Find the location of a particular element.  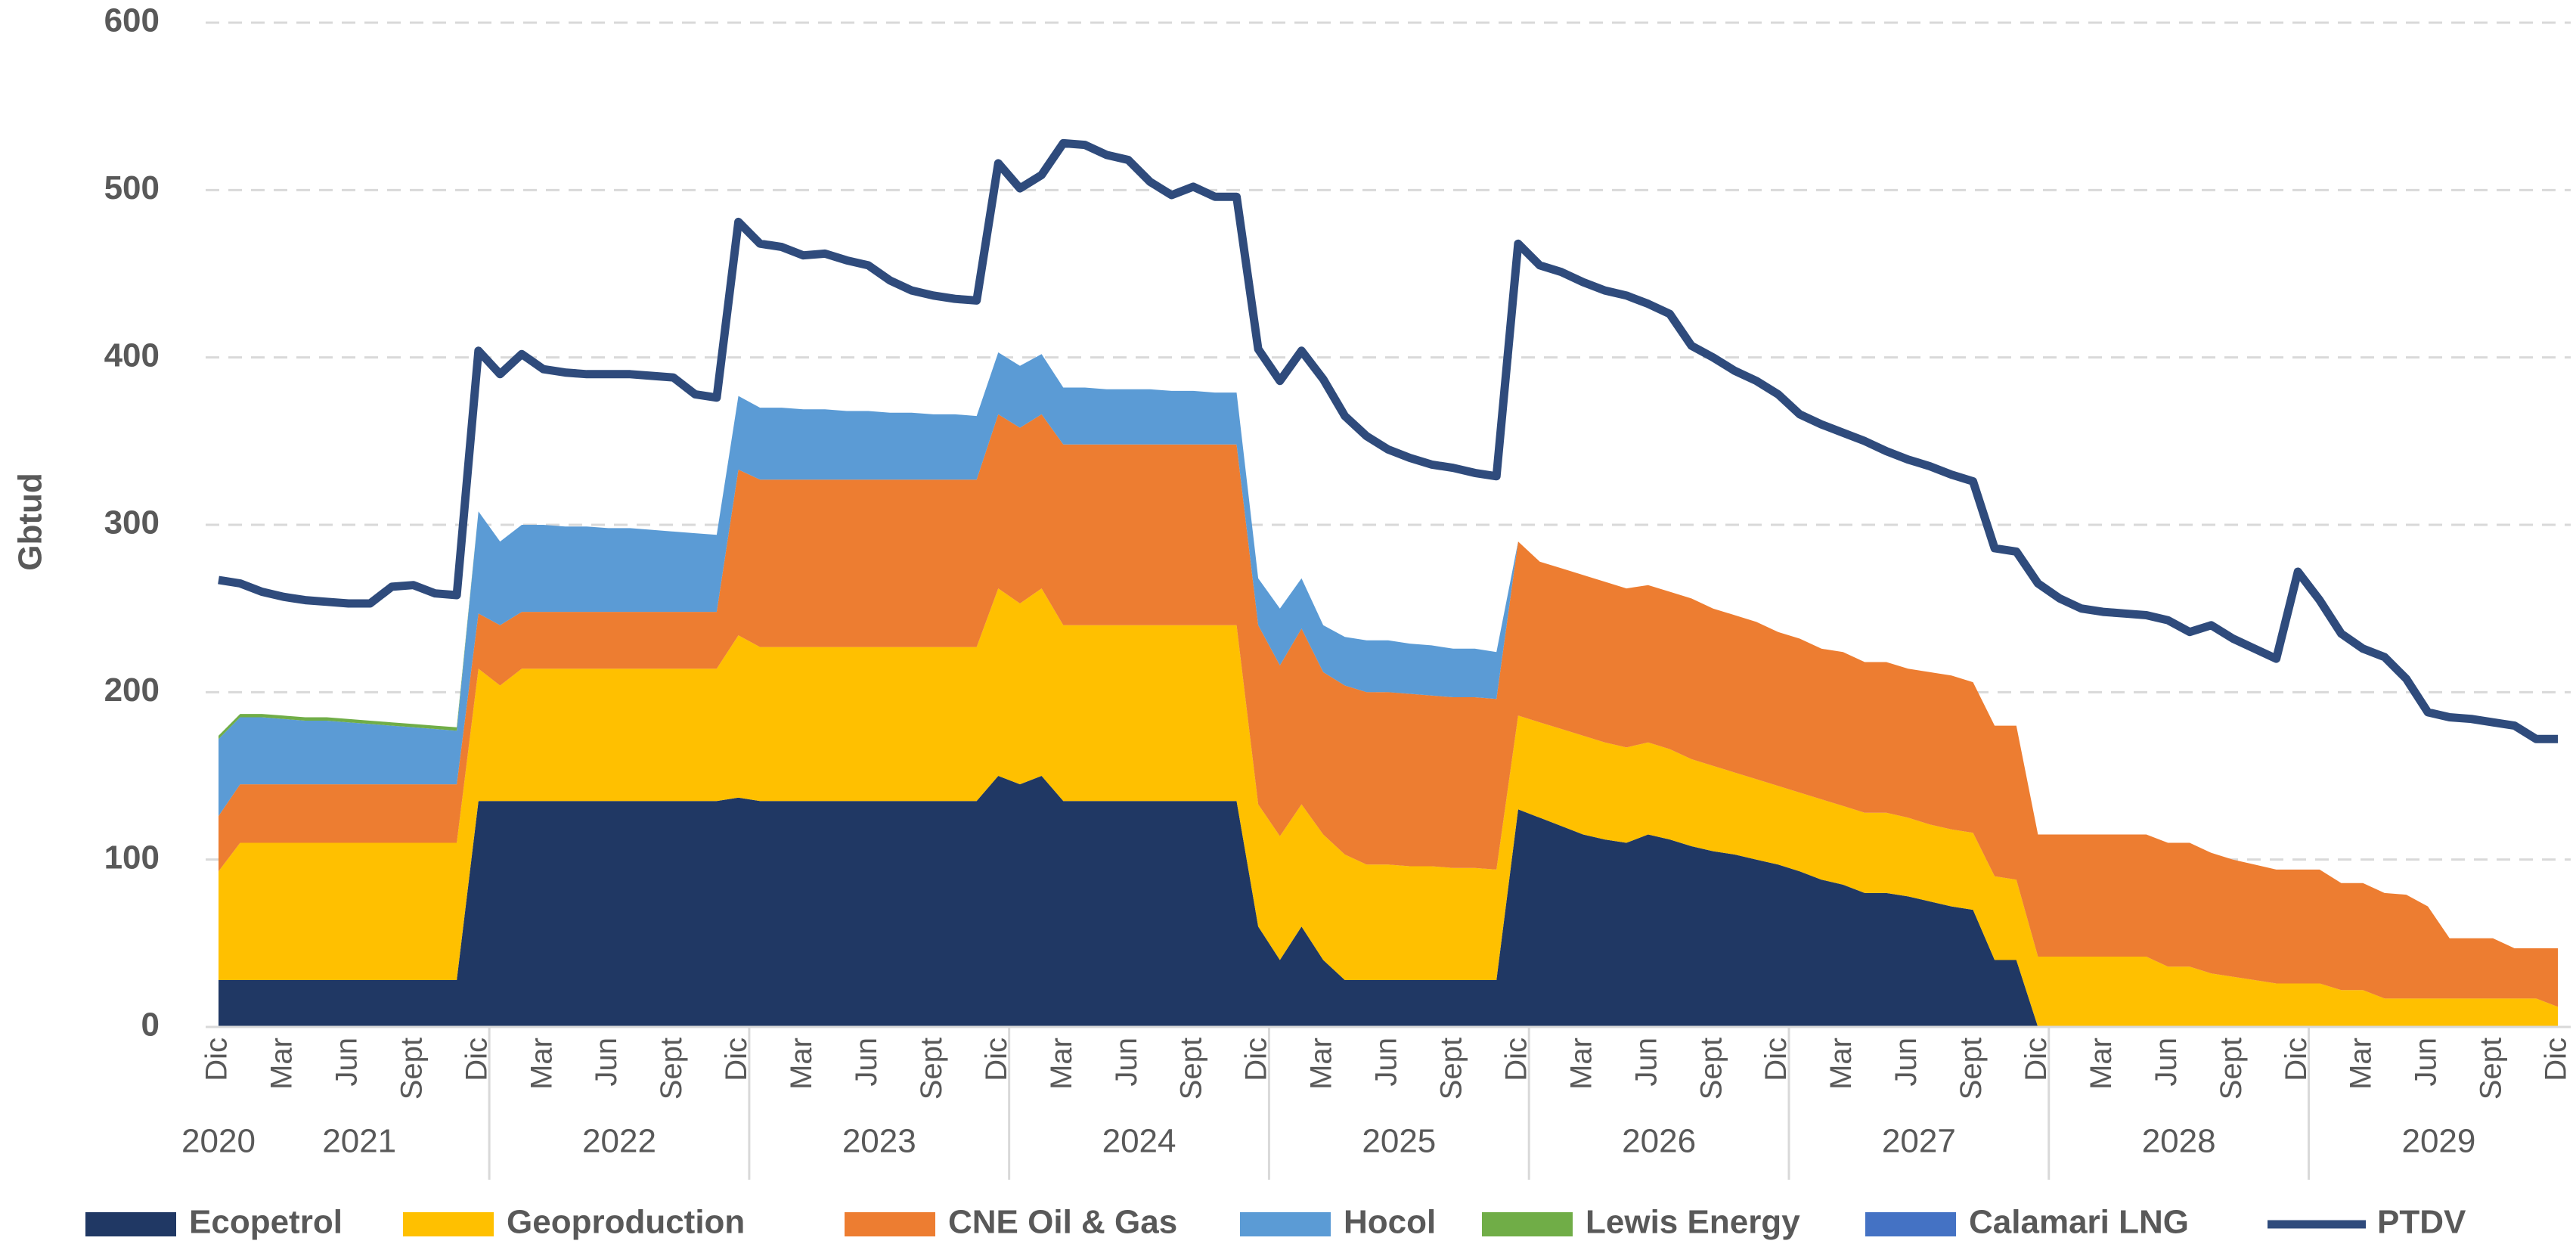

x-group-label: 2024 is located at coordinates (1139, 1141).